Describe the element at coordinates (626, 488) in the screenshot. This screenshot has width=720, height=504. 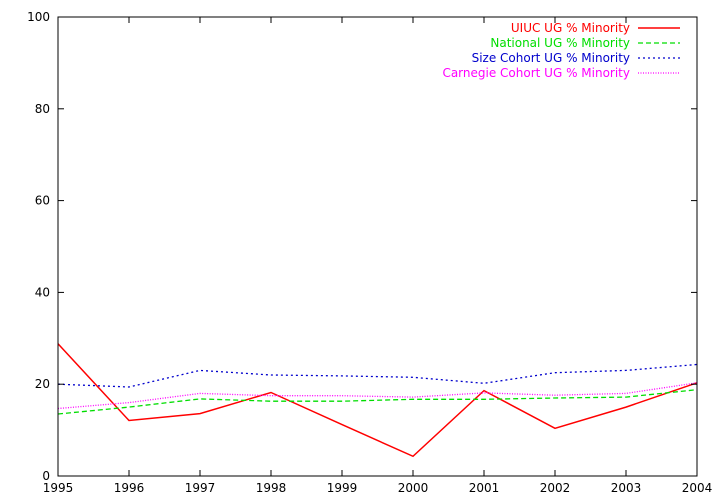
I see `x-tick-label: 2003` at that location.